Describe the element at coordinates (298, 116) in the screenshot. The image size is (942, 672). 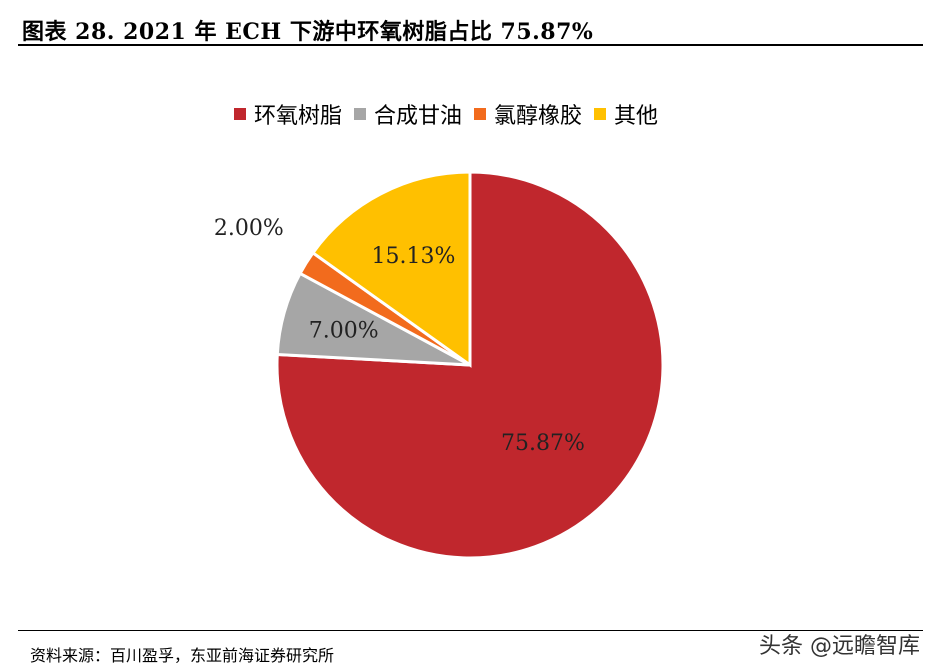
I see `legend-label-epoxy: 环氧树脂` at that location.